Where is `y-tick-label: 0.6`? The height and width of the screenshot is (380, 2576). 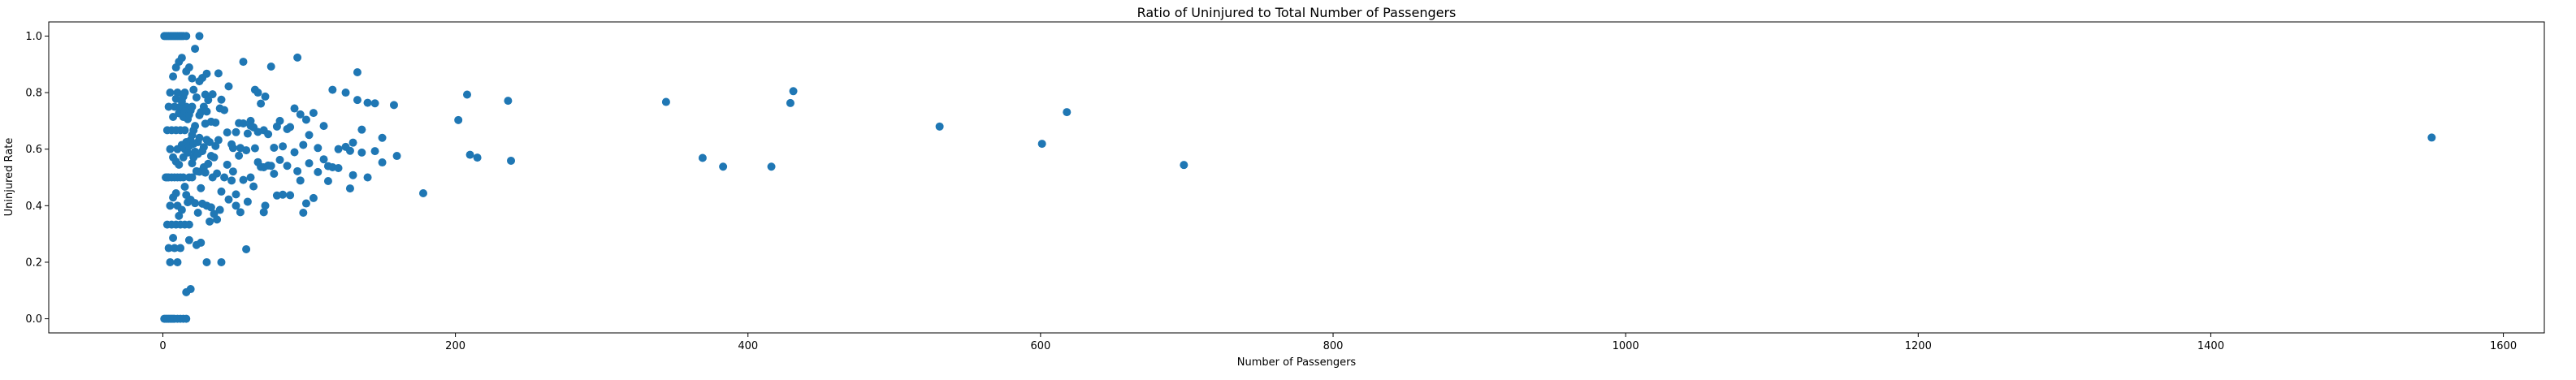 y-tick-label: 0.6 is located at coordinates (34, 150).